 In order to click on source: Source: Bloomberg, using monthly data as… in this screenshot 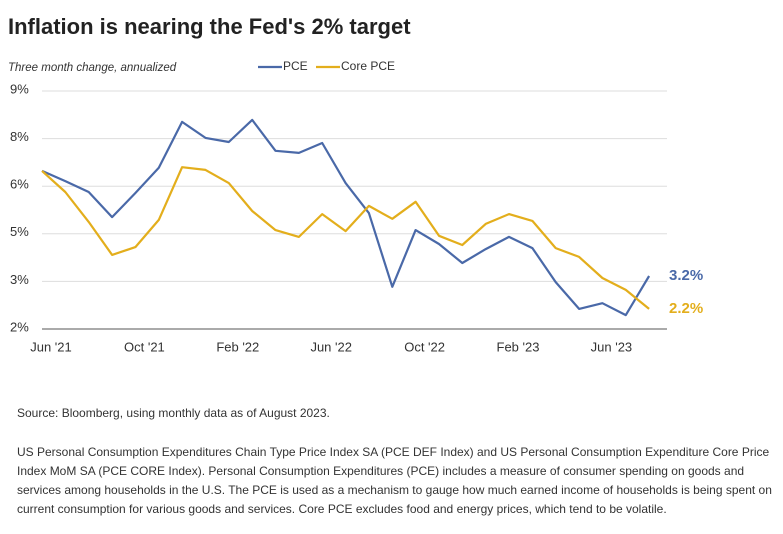, I will do `click(173, 413)`.